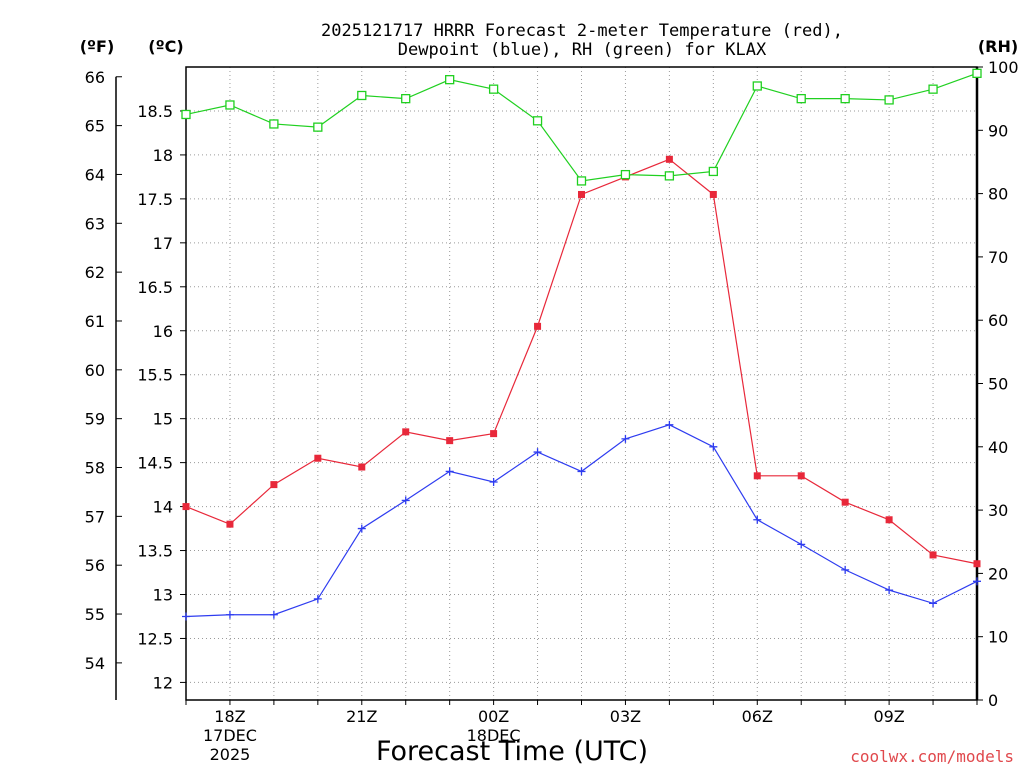 The height and width of the screenshot is (772, 1024). What do you see at coordinates (155, 111) in the screenshot?
I see `celsius-tick-label: 18.5` at bounding box center [155, 111].